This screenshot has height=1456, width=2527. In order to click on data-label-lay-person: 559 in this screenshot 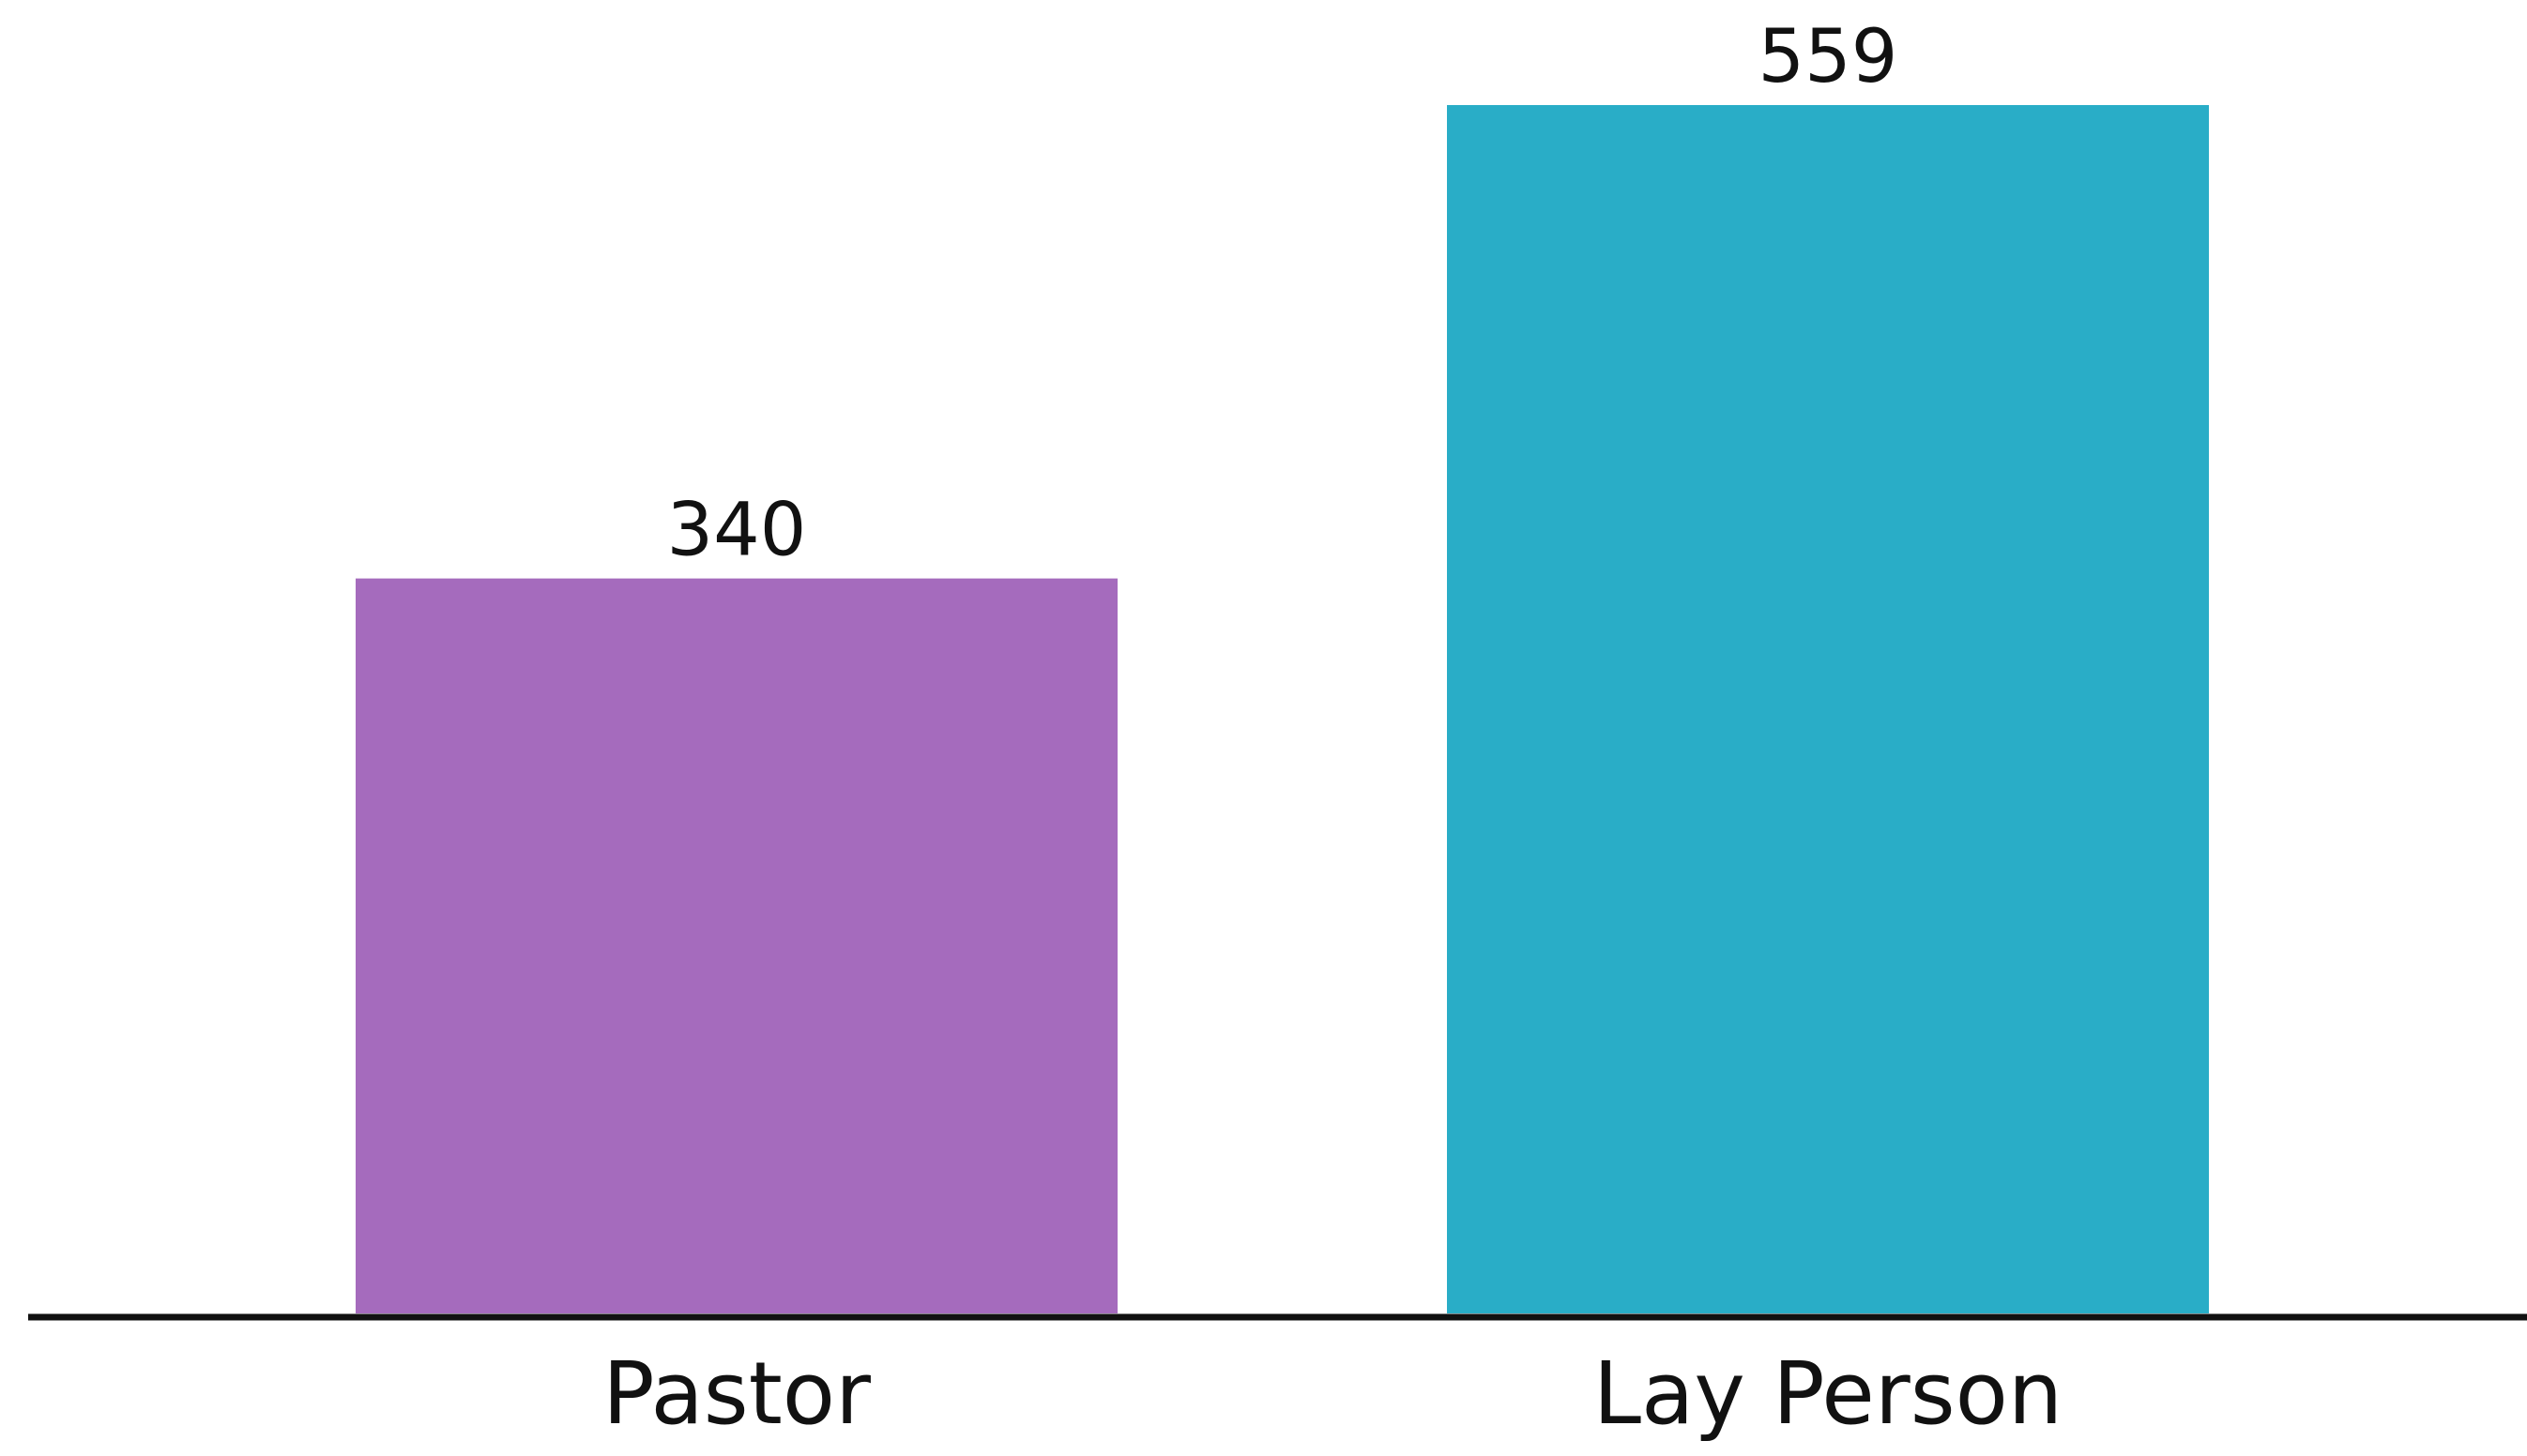, I will do `click(1828, 57)`.